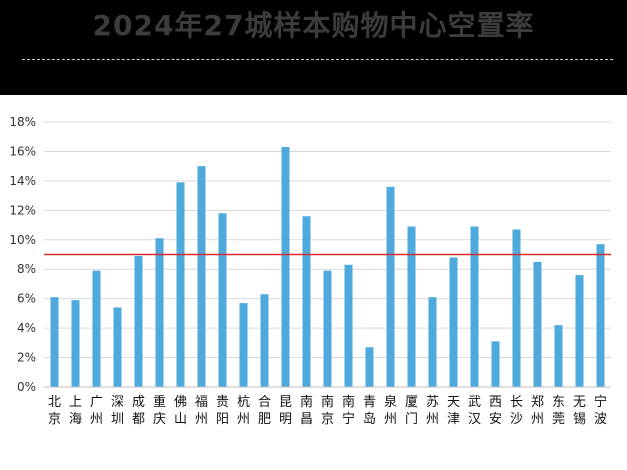  Describe the element at coordinates (243, 411) in the screenshot. I see `x-tick-label: 杭州` at that location.